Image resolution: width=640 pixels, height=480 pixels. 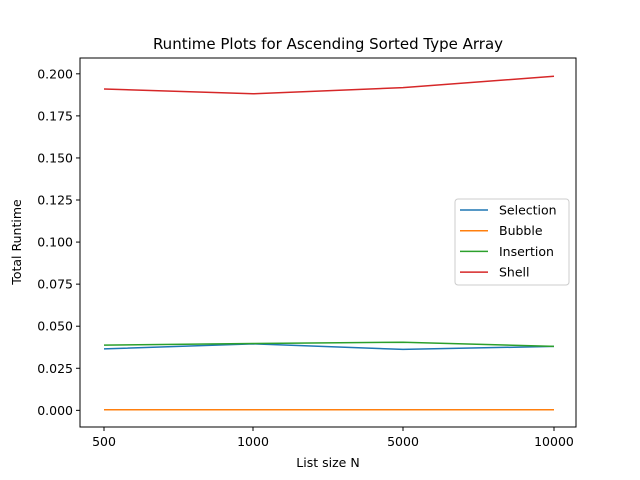 I want to click on legend: Selection Bubble Insertion Shell, so click(x=512, y=242).